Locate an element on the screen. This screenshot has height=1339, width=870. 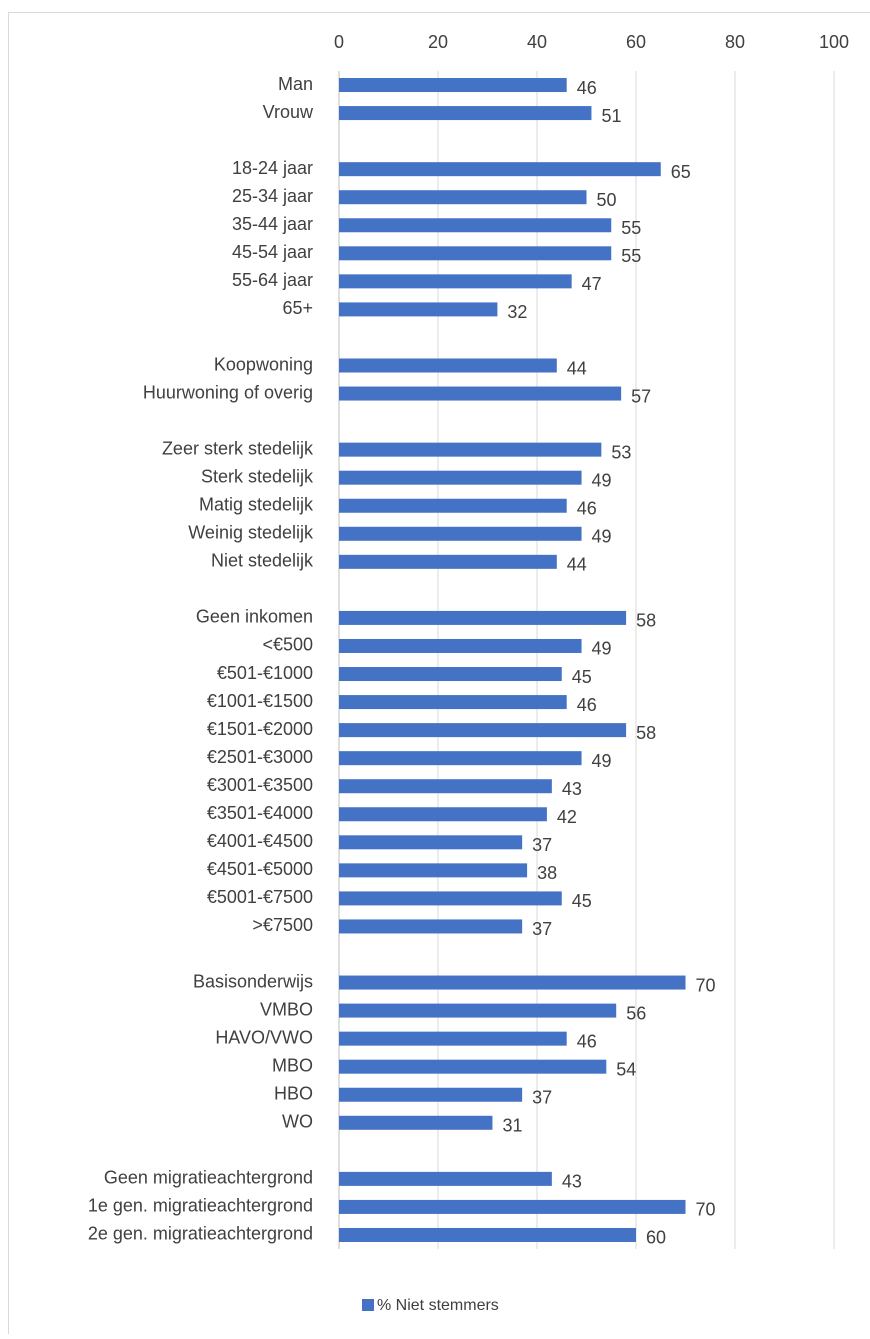
y-tick-label: <€500 is located at coordinates (287, 645).